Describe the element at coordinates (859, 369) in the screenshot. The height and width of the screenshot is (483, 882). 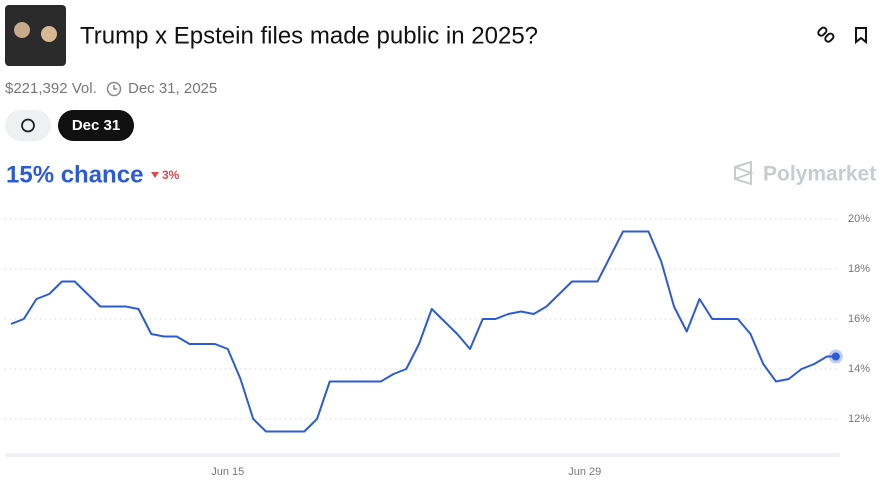
I see `y-tick-label: 14%` at that location.